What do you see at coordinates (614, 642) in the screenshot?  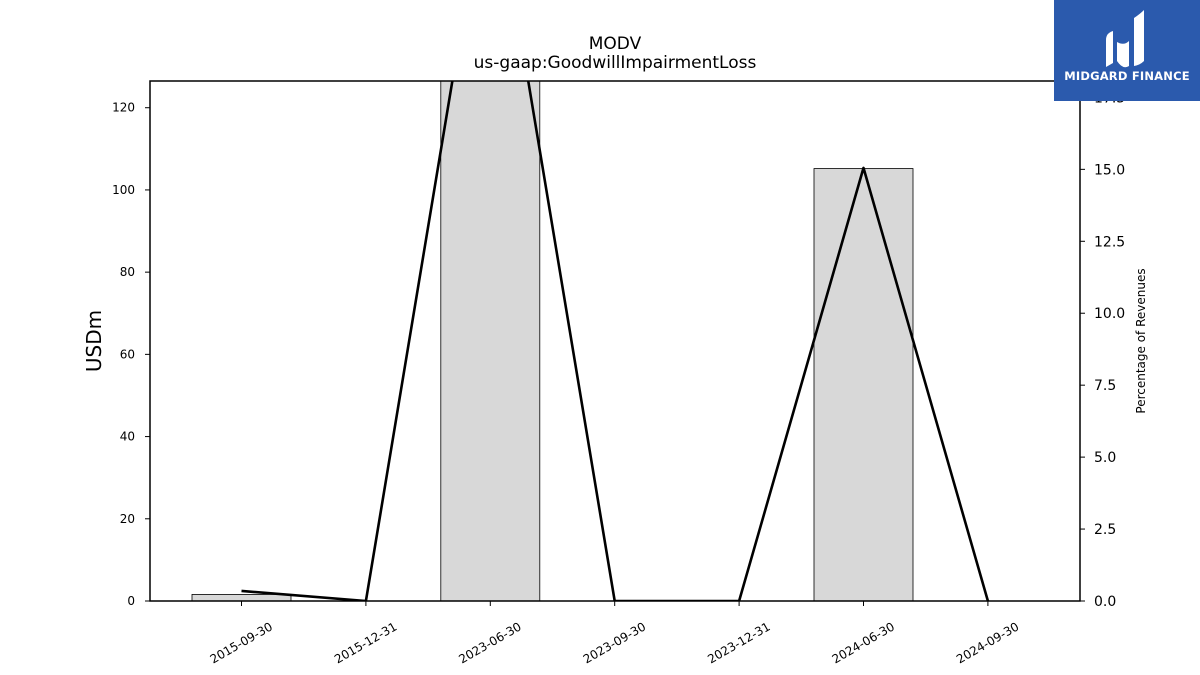 I see `x-tick-label: 2023-09-30` at bounding box center [614, 642].